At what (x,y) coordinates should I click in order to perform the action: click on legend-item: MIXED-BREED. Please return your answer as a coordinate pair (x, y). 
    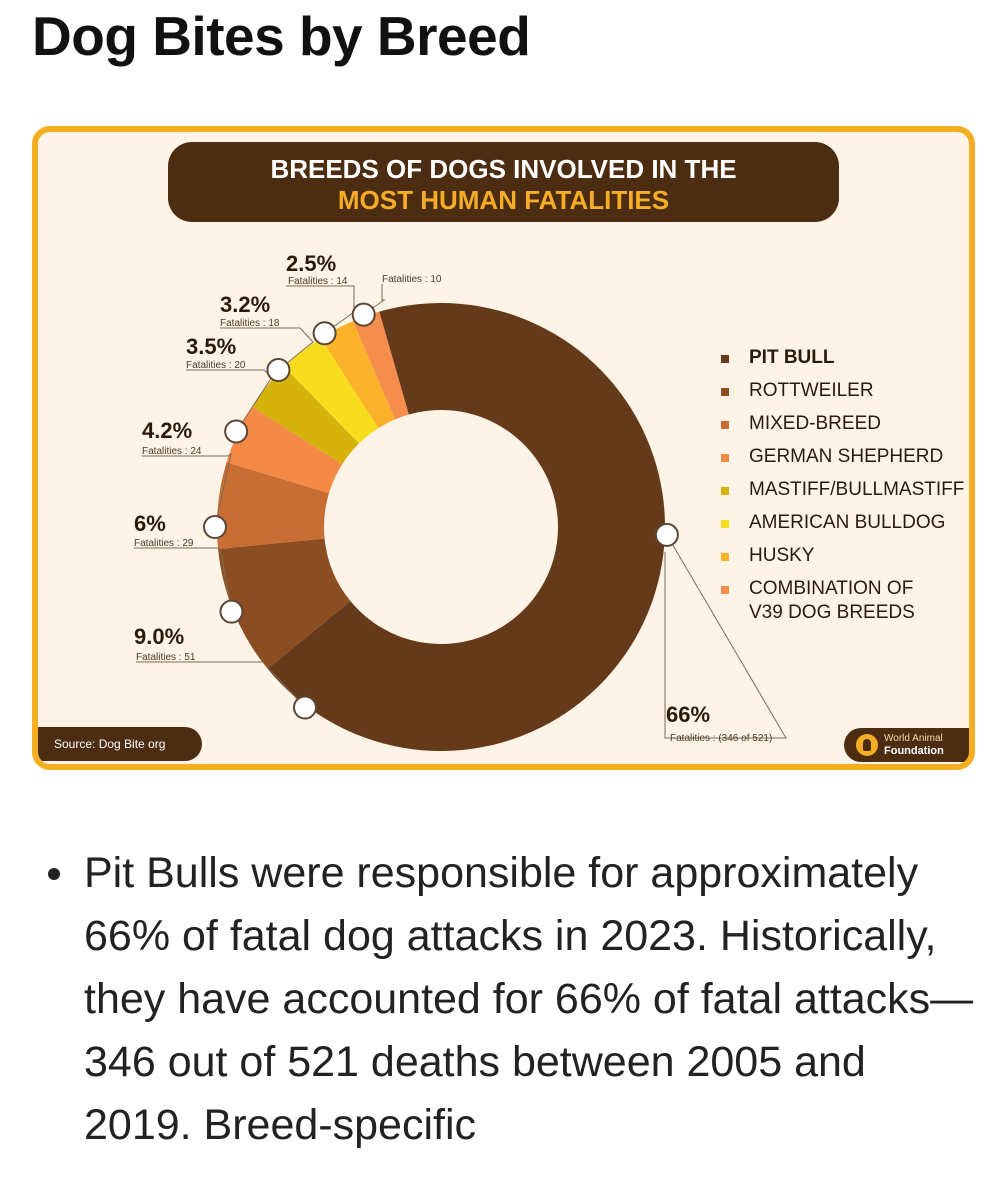
    Looking at the image, I should click on (842, 424).